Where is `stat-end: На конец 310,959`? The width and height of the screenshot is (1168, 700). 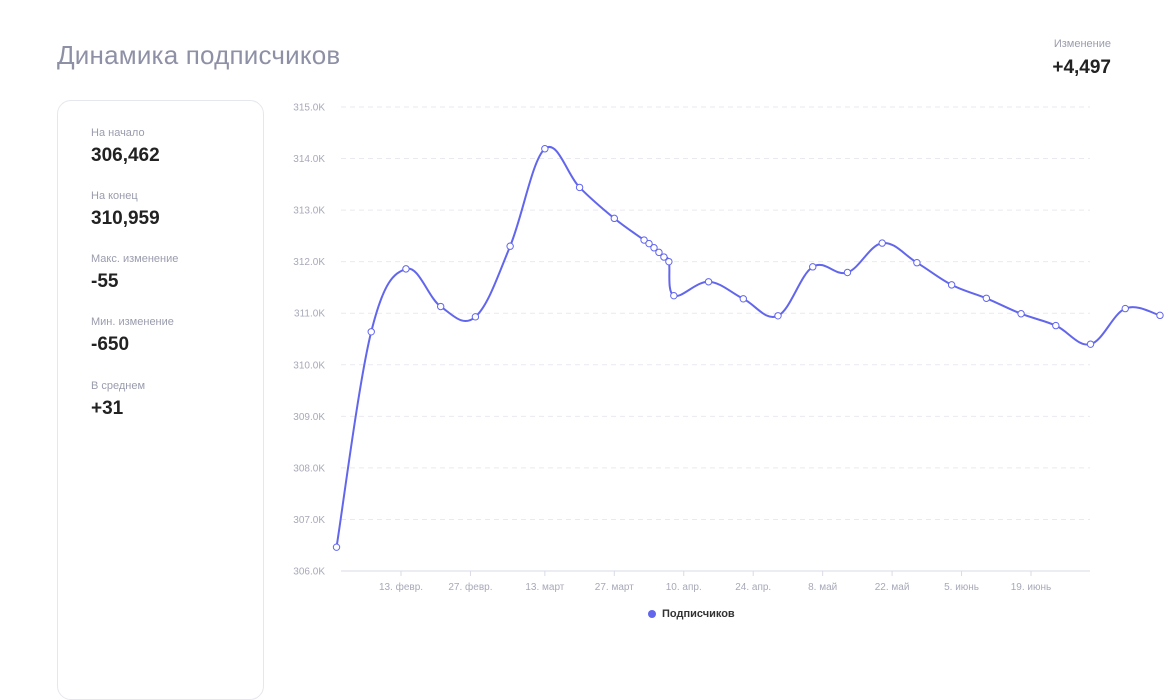 stat-end: На конец 310,959 is located at coordinates (125, 210).